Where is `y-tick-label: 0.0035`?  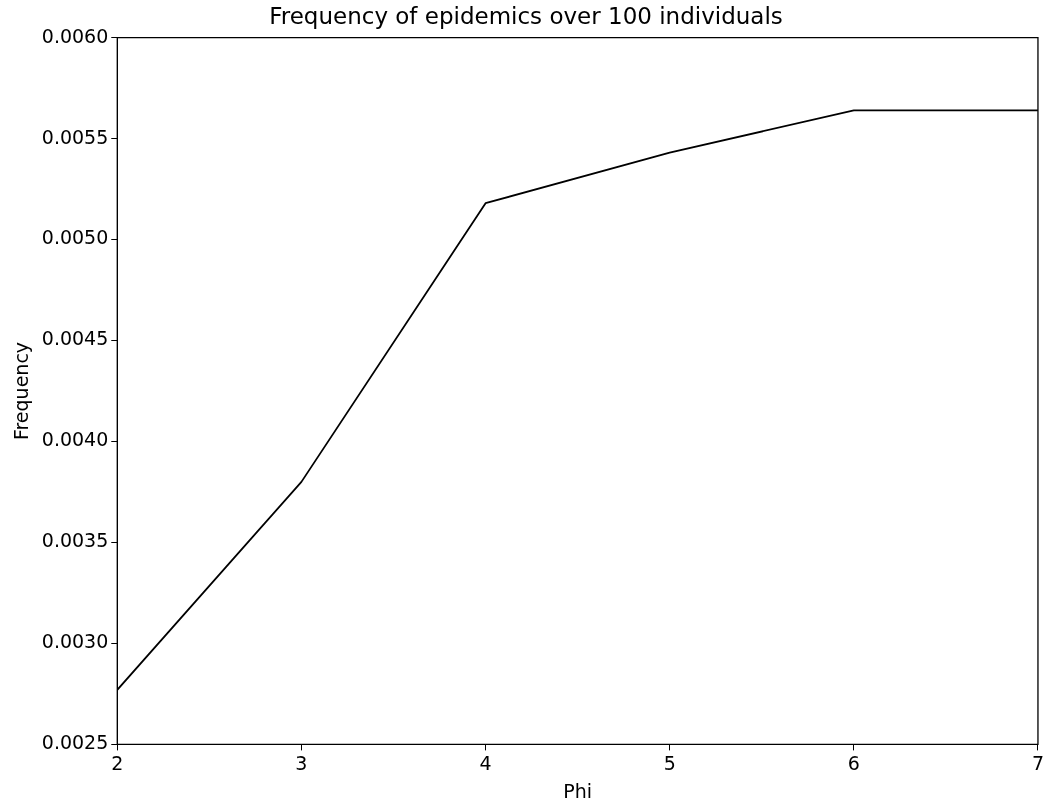 y-tick-label: 0.0035 is located at coordinates (75, 540).